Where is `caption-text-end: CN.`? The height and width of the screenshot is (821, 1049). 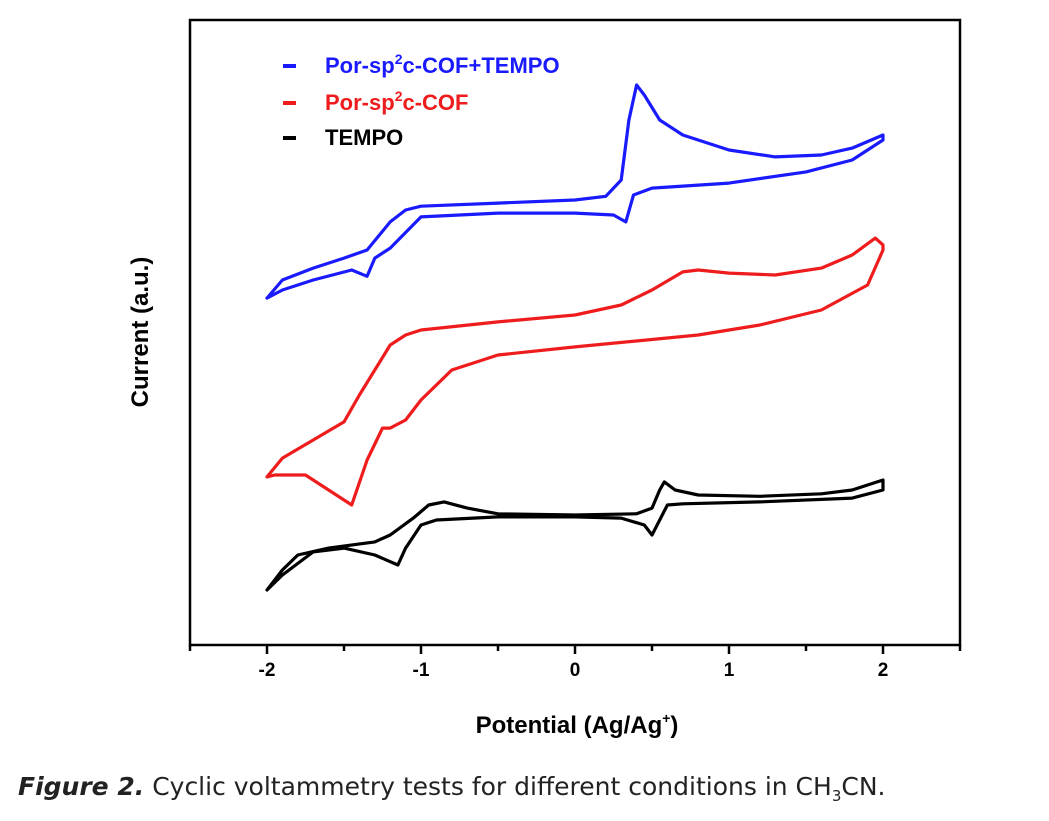
caption-text-end: CN. is located at coordinates (863, 786).